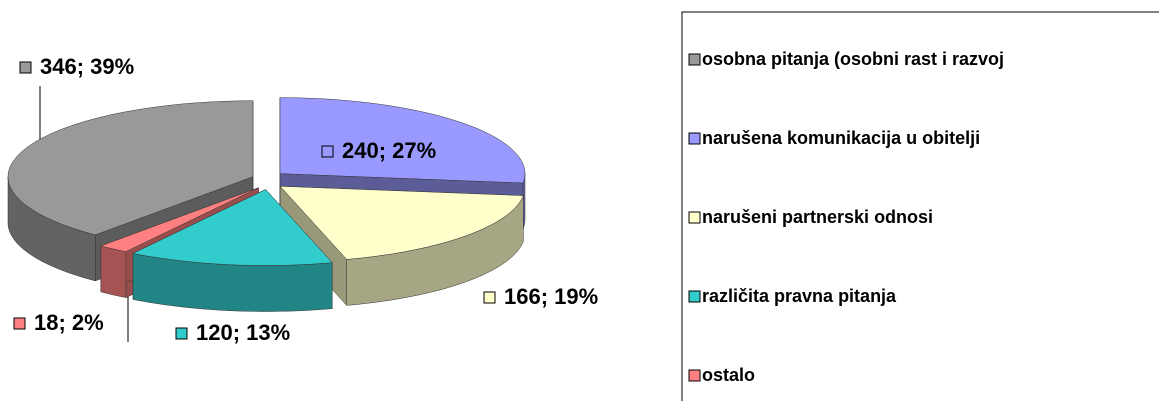 This screenshot has width=1159, height=401. I want to click on slice-side, so click(113, 271).